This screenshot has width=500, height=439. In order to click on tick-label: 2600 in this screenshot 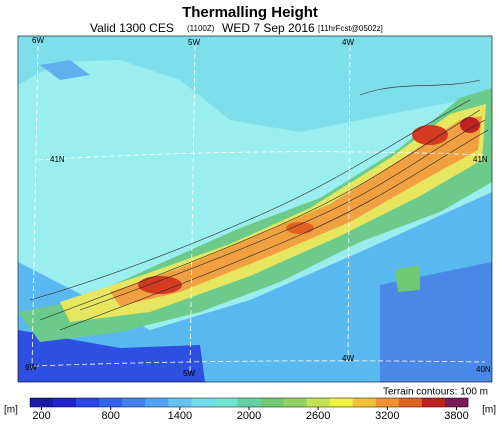, I will do `click(318, 416)`.